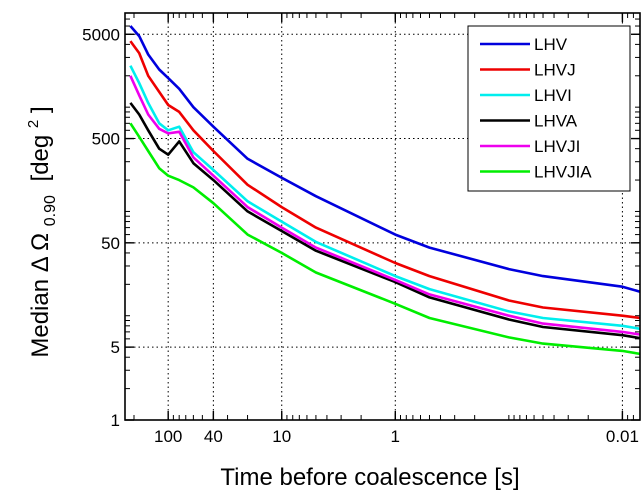  Describe the element at coordinates (553, 95) in the screenshot. I see `legend-label-lhvi: LHVI` at that location.